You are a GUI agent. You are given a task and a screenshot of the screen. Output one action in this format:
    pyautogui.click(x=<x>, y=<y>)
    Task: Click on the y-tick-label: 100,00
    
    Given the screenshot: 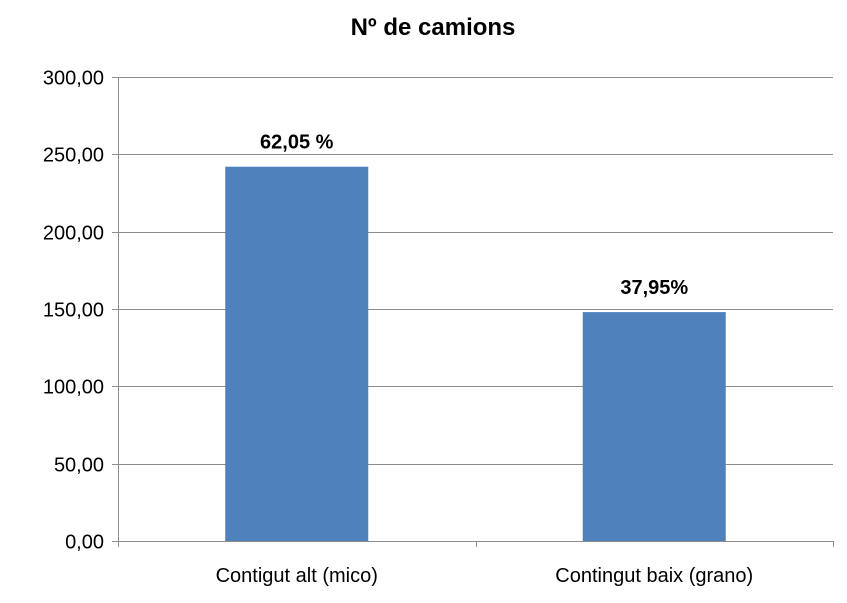 What is the action you would take?
    pyautogui.click(x=73, y=388)
    